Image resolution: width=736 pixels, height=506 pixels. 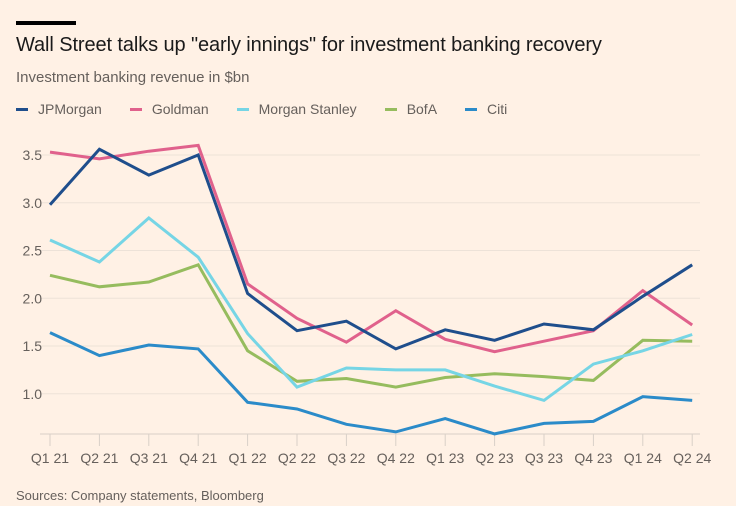 I want to click on legend-label: Goldman, so click(x=180, y=109).